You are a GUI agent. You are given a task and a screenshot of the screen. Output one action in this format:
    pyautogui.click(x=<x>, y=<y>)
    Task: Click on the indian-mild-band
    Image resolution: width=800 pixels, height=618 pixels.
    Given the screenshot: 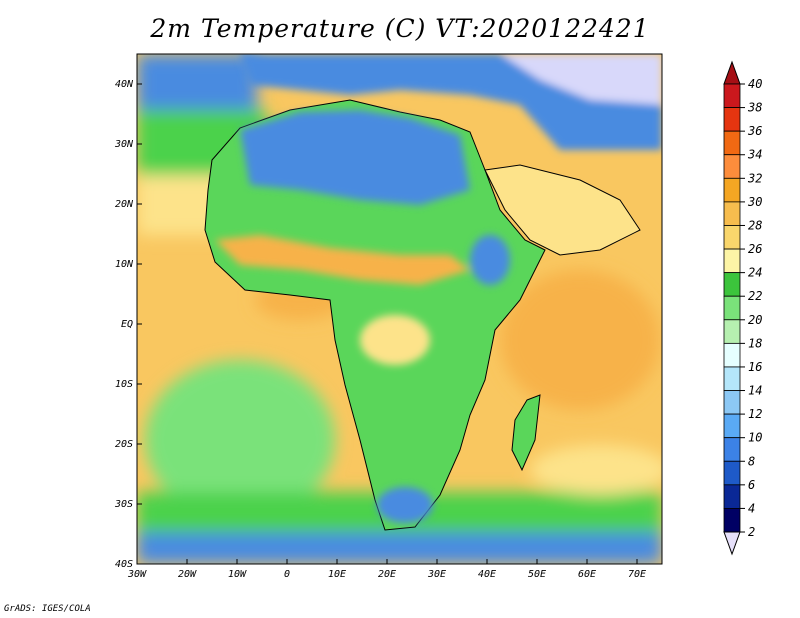 What is the action you would take?
    pyautogui.click(x=596, y=470)
    